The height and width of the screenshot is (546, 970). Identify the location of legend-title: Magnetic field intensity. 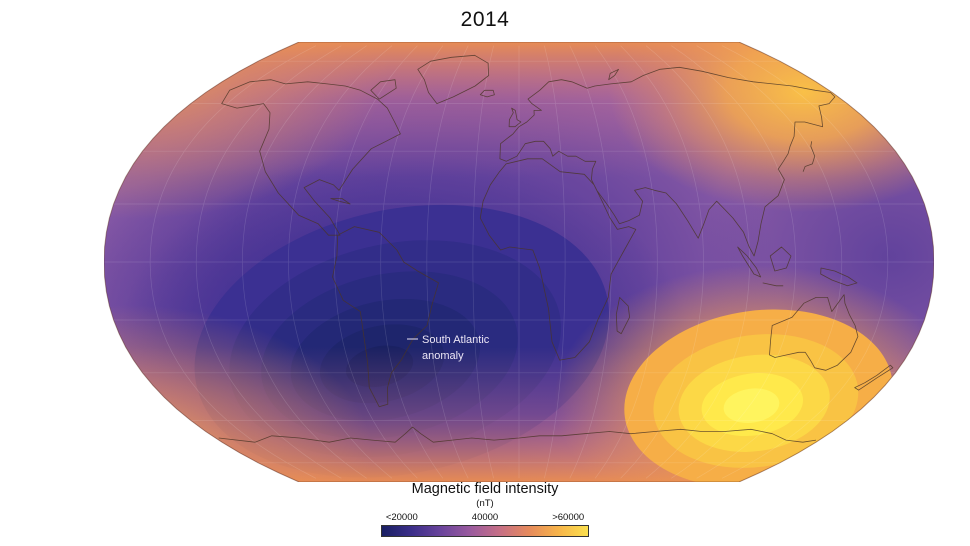
(485, 489).